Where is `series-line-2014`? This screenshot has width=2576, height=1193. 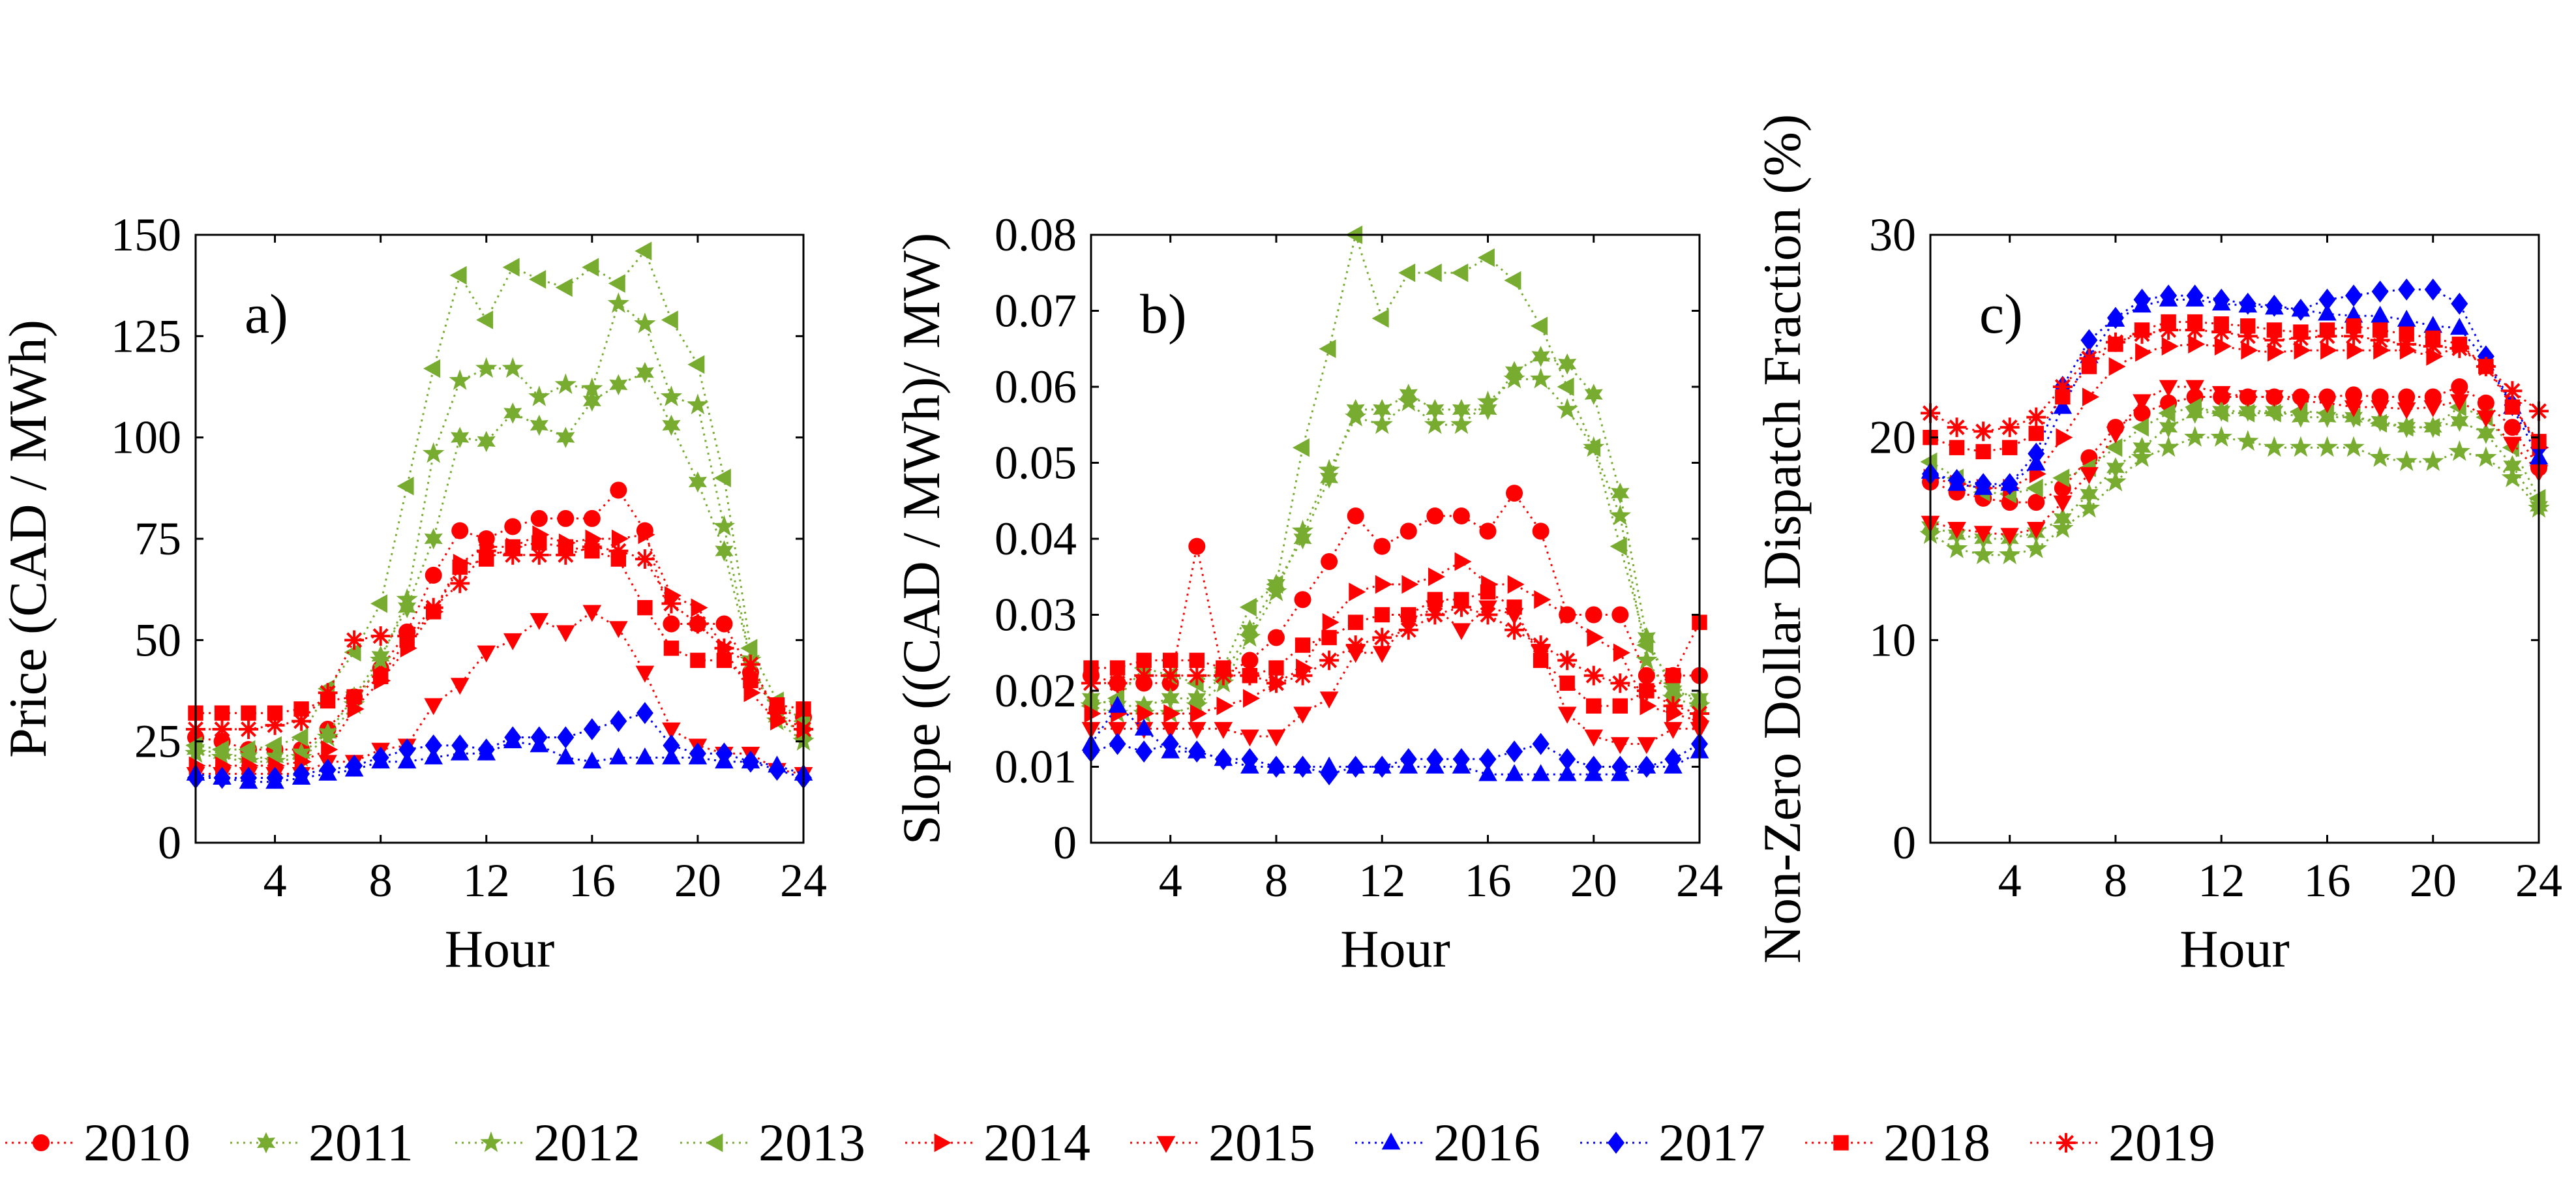 series-line-2014 is located at coordinates (2235, 416).